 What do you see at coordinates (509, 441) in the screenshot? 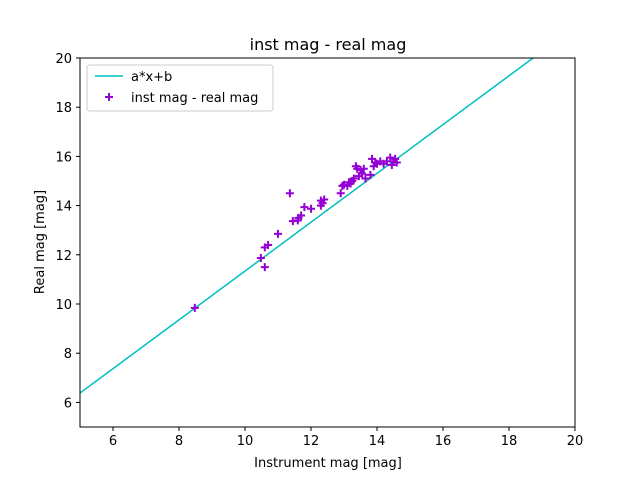
I see `x-tick-label: 18` at bounding box center [509, 441].